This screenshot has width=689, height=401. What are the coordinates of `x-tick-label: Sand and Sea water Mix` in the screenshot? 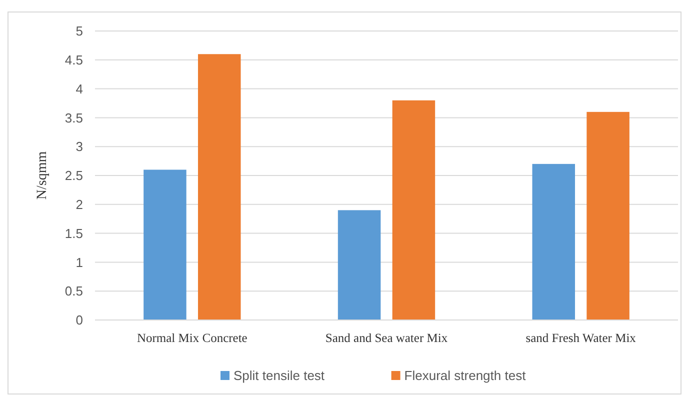 It's located at (386, 338).